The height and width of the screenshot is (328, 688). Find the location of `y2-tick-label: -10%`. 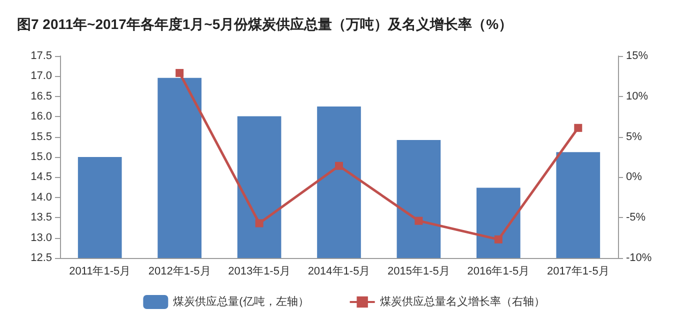

y2-tick-label: -10% is located at coordinates (639, 258).